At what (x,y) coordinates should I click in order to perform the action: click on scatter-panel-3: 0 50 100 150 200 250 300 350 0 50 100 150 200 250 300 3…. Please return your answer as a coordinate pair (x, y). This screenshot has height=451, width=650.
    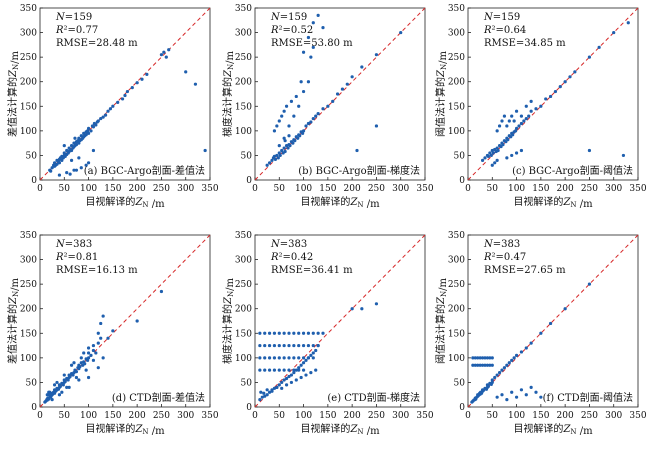
    Looking at the image, I should click on (540, 107).